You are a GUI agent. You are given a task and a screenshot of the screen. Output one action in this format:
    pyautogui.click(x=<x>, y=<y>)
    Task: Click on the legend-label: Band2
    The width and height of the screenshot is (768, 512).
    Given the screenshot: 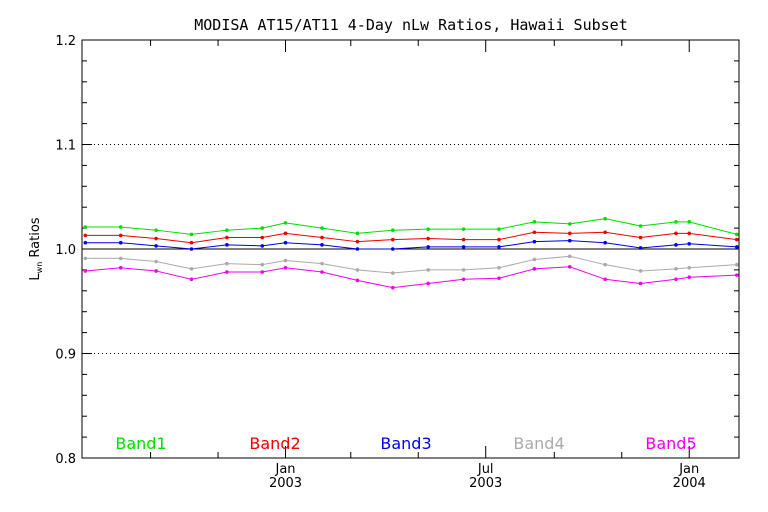 What is the action you would take?
    pyautogui.click(x=274, y=443)
    